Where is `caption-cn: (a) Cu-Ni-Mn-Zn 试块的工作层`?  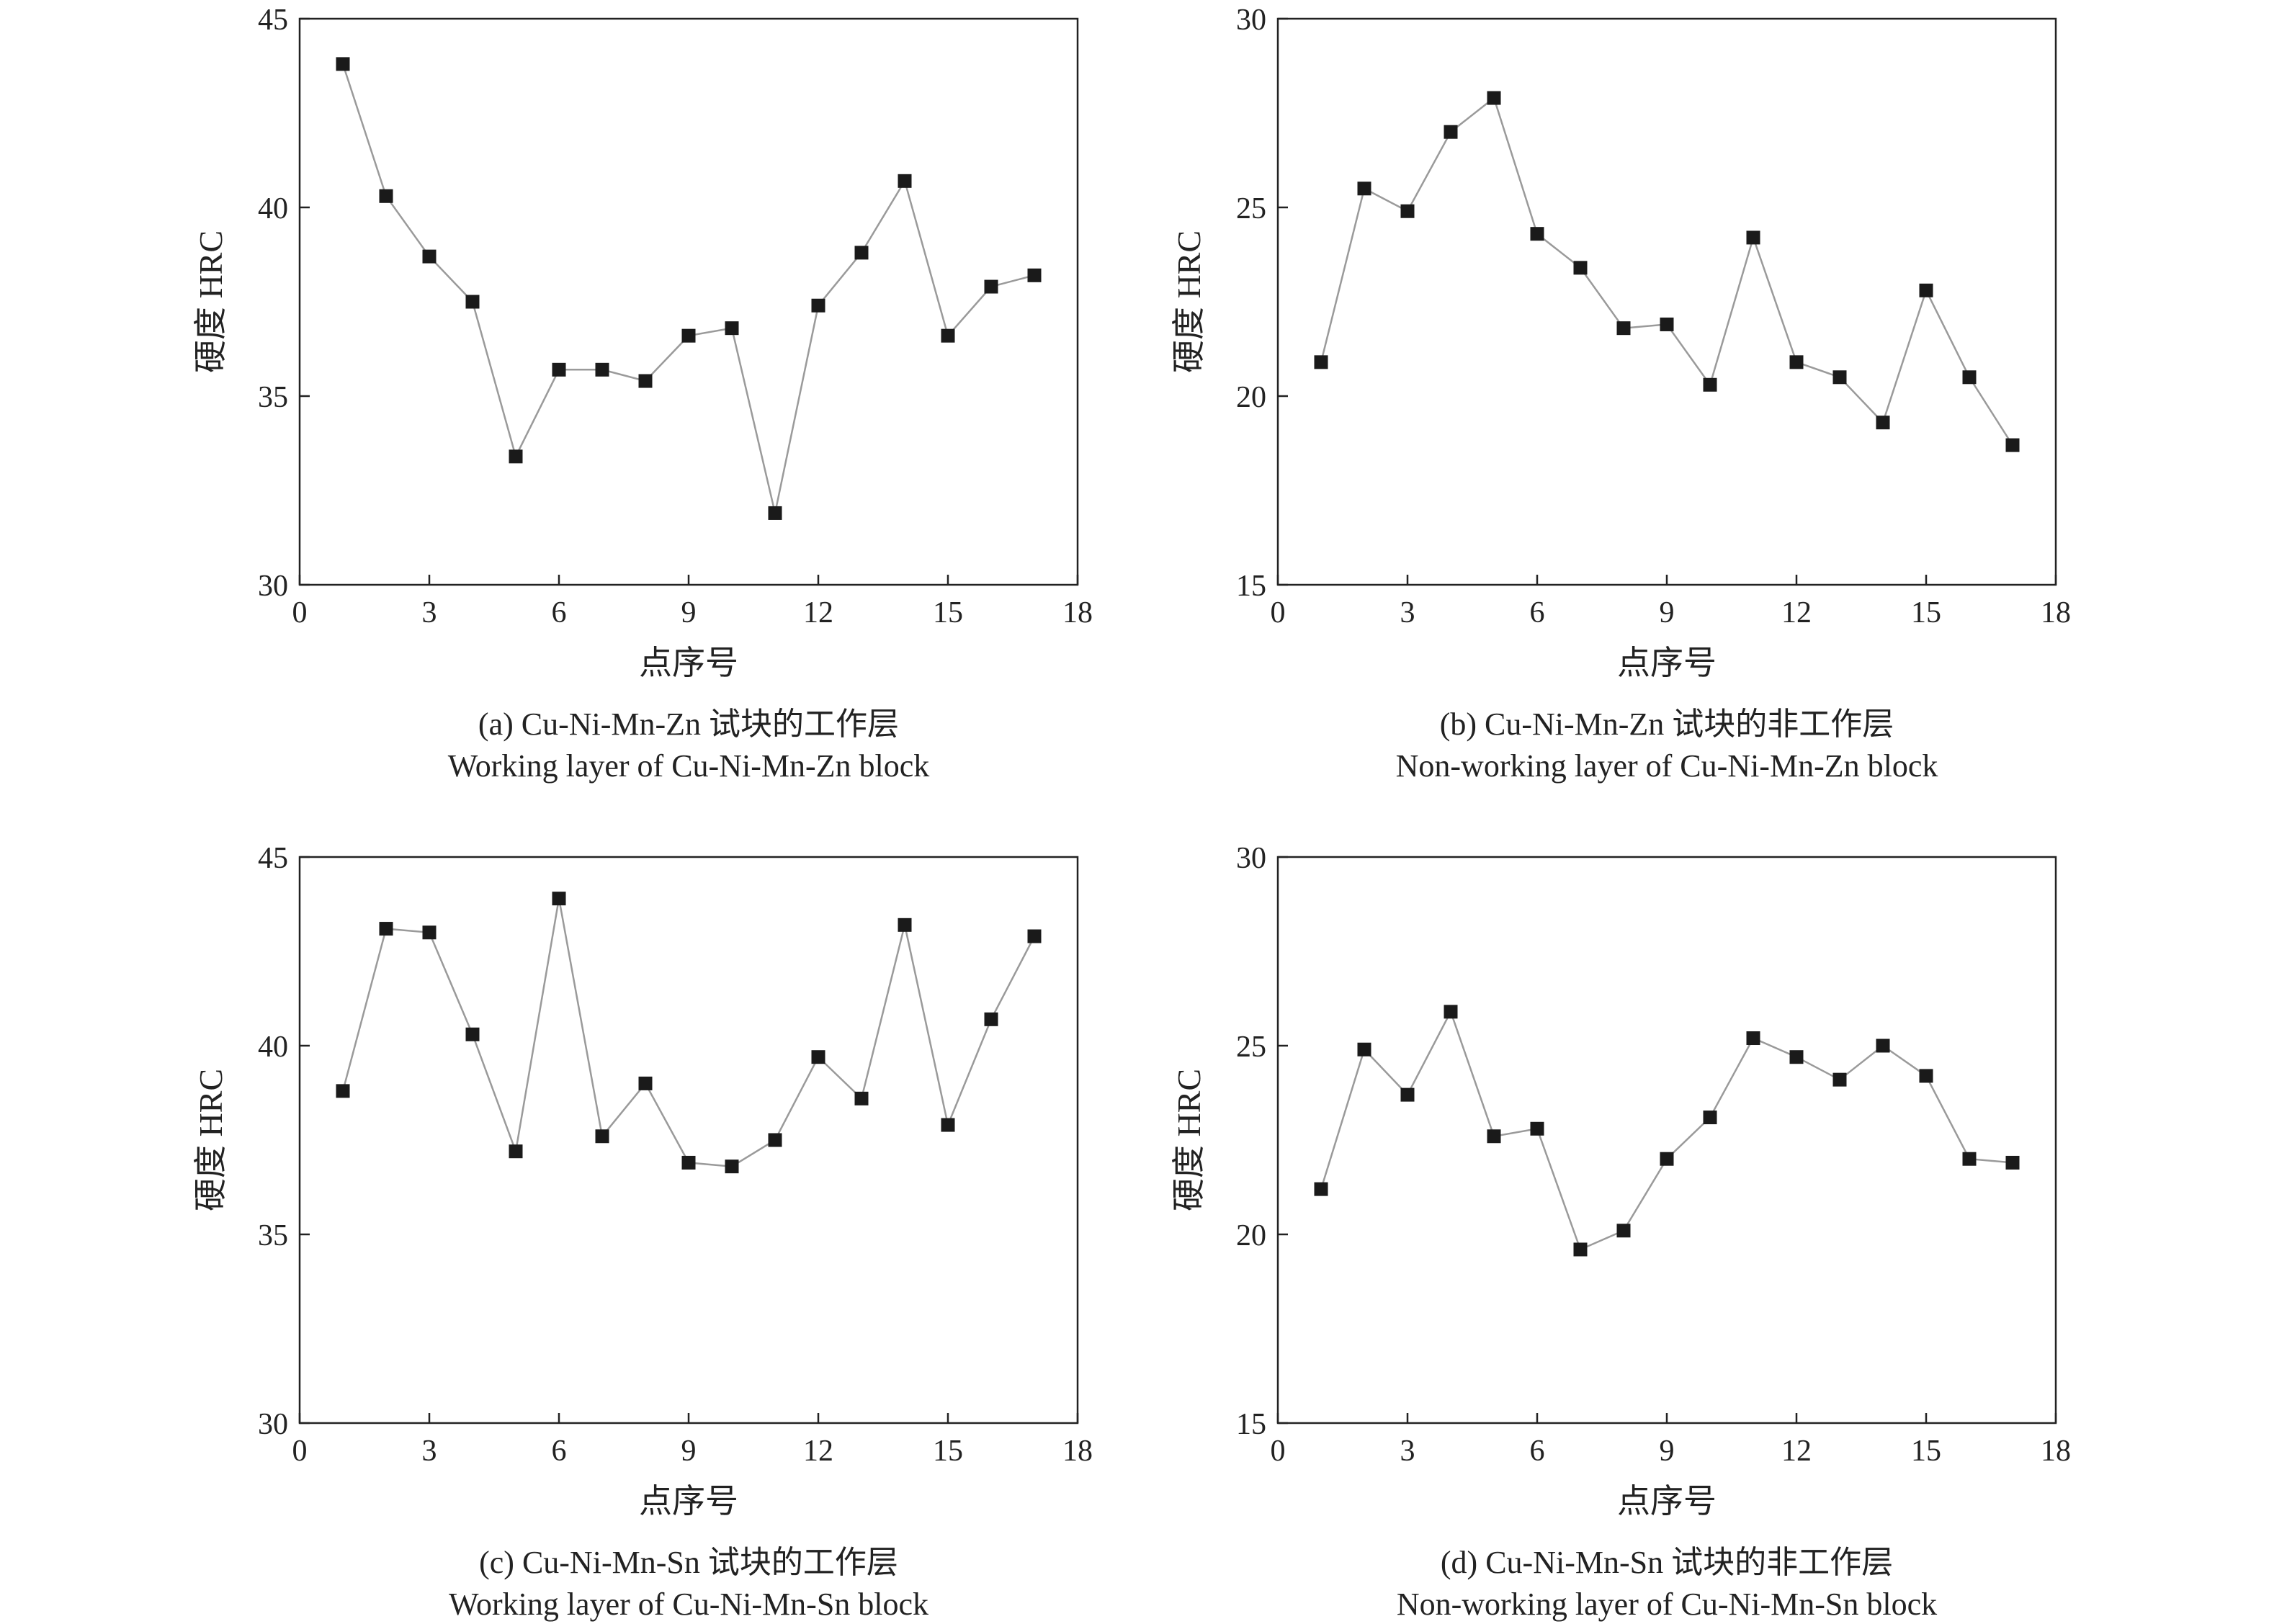 caption-cn: (a) Cu-Ni-Mn-Zn 试块的工作层 is located at coordinates (688, 724).